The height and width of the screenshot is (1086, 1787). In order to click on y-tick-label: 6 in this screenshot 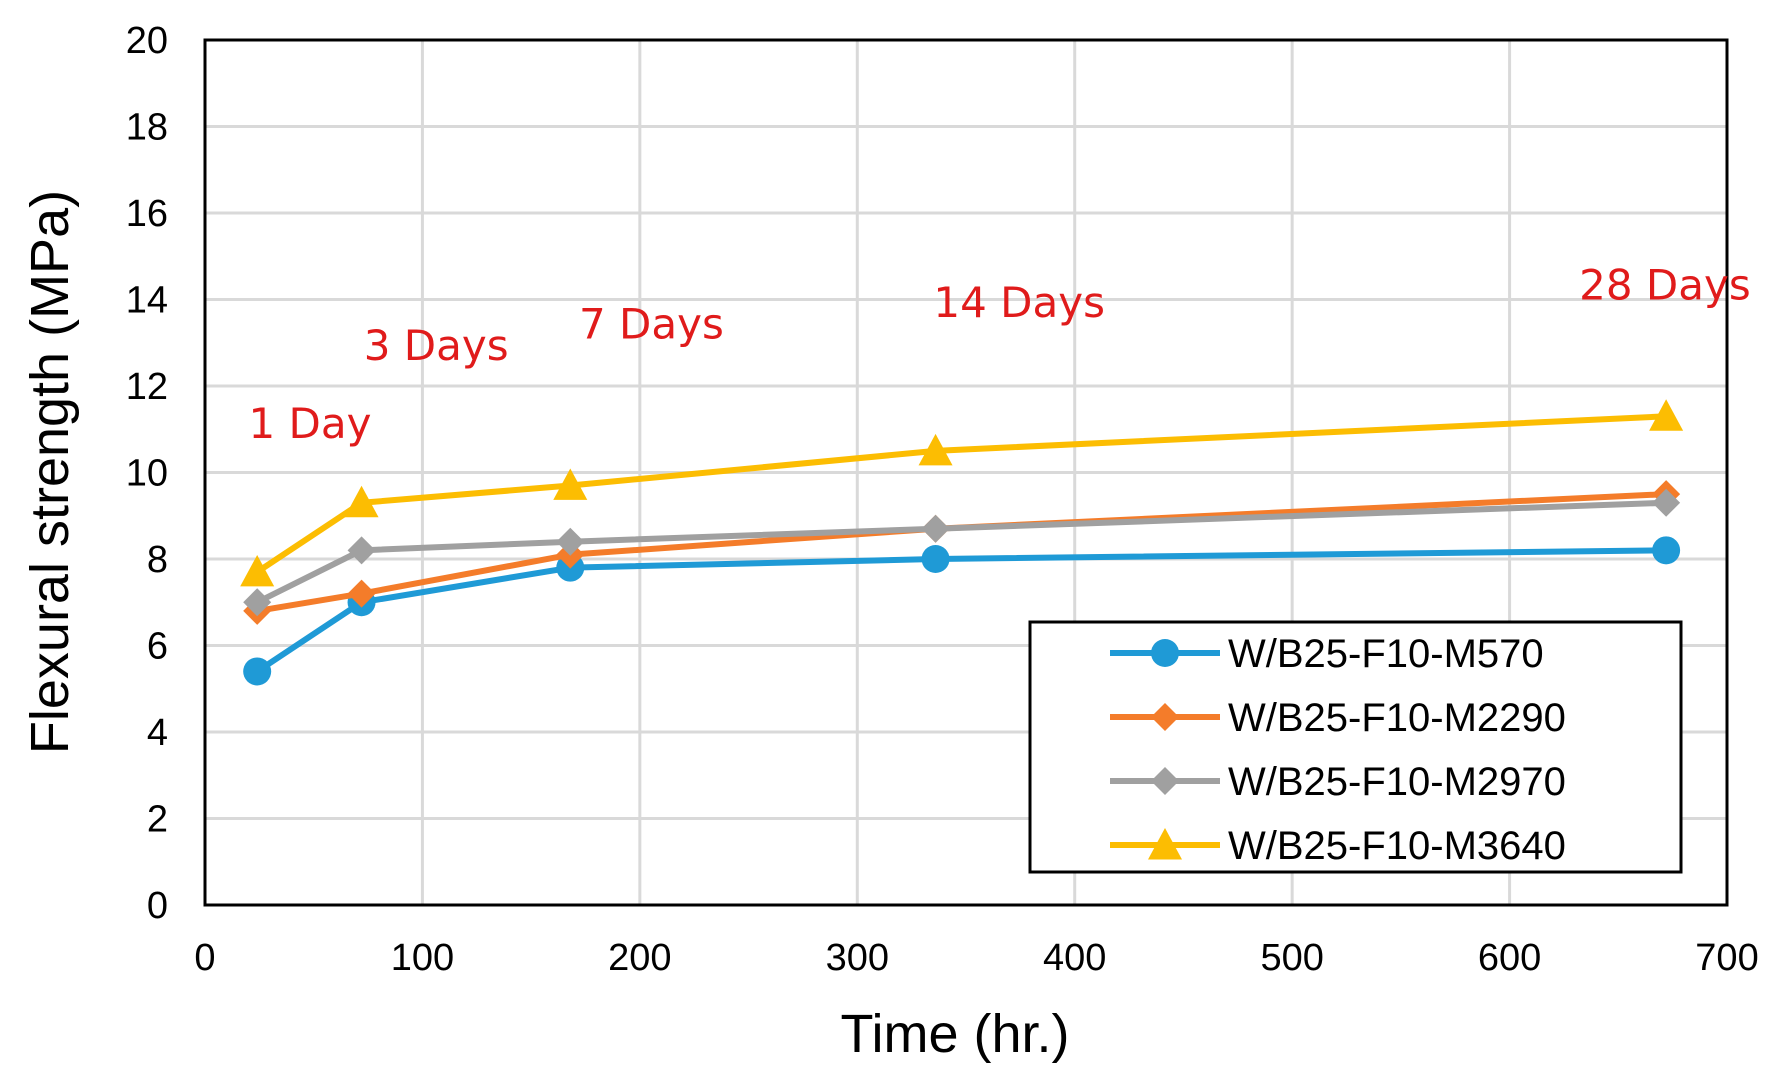, I will do `click(157, 647)`.